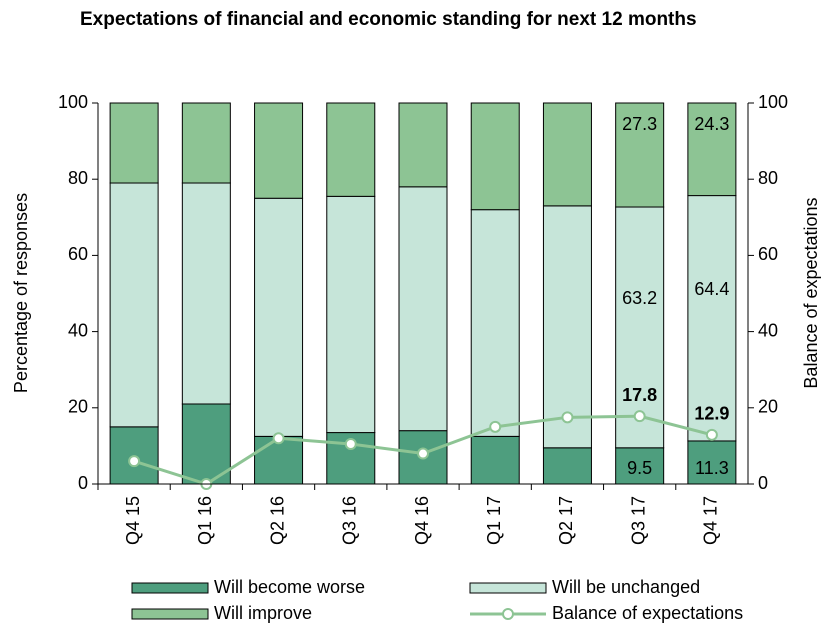 The height and width of the screenshot is (629, 826). What do you see at coordinates (773, 102) in the screenshot?
I see `y2-tick-label: 100` at bounding box center [773, 102].